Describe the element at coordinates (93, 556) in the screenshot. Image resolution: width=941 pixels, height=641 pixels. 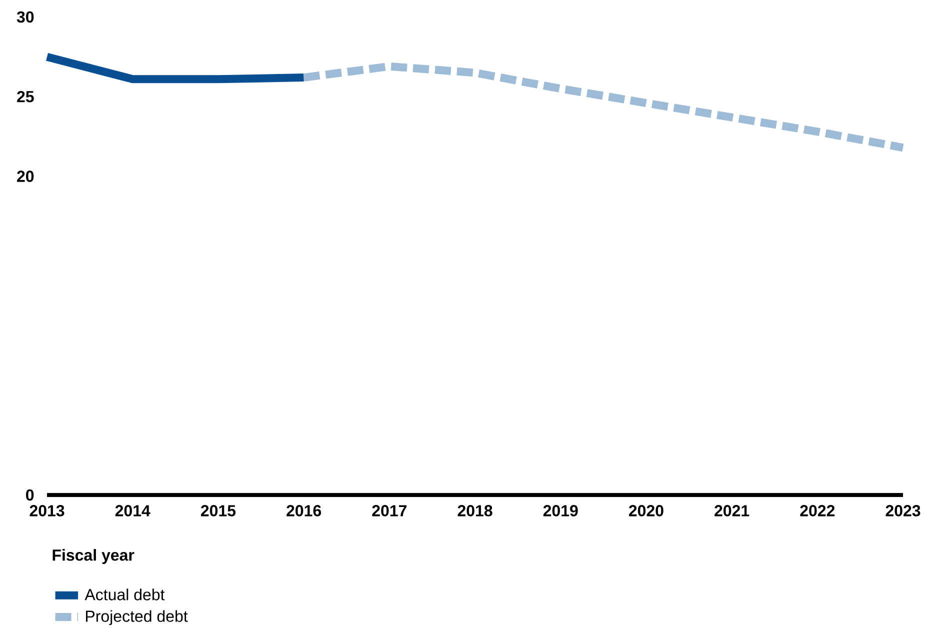
I see `x-axis-title: Fiscal year` at that location.